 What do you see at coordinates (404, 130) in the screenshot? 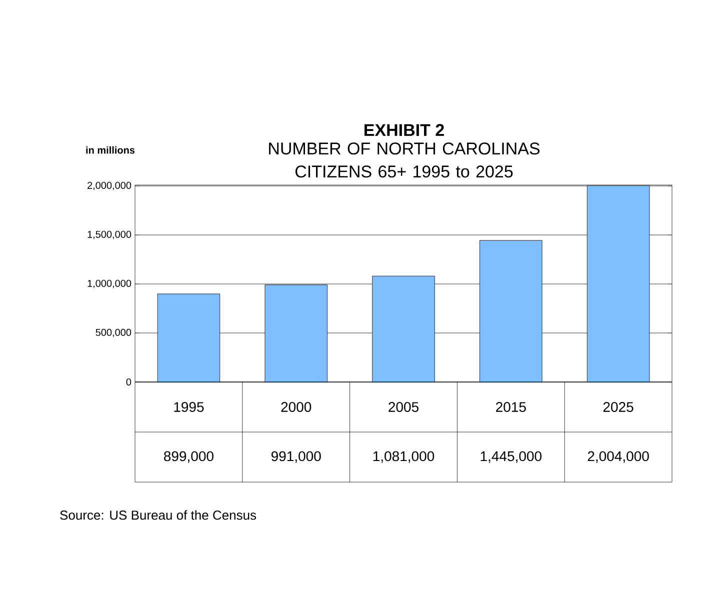
I see `chart-title: EXHIBIT 2` at bounding box center [404, 130].